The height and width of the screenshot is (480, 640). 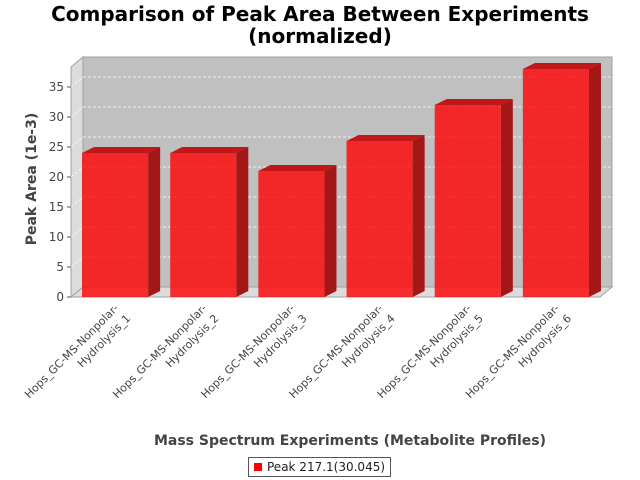 I want to click on y-tick-label: 35, so click(x=56, y=87).